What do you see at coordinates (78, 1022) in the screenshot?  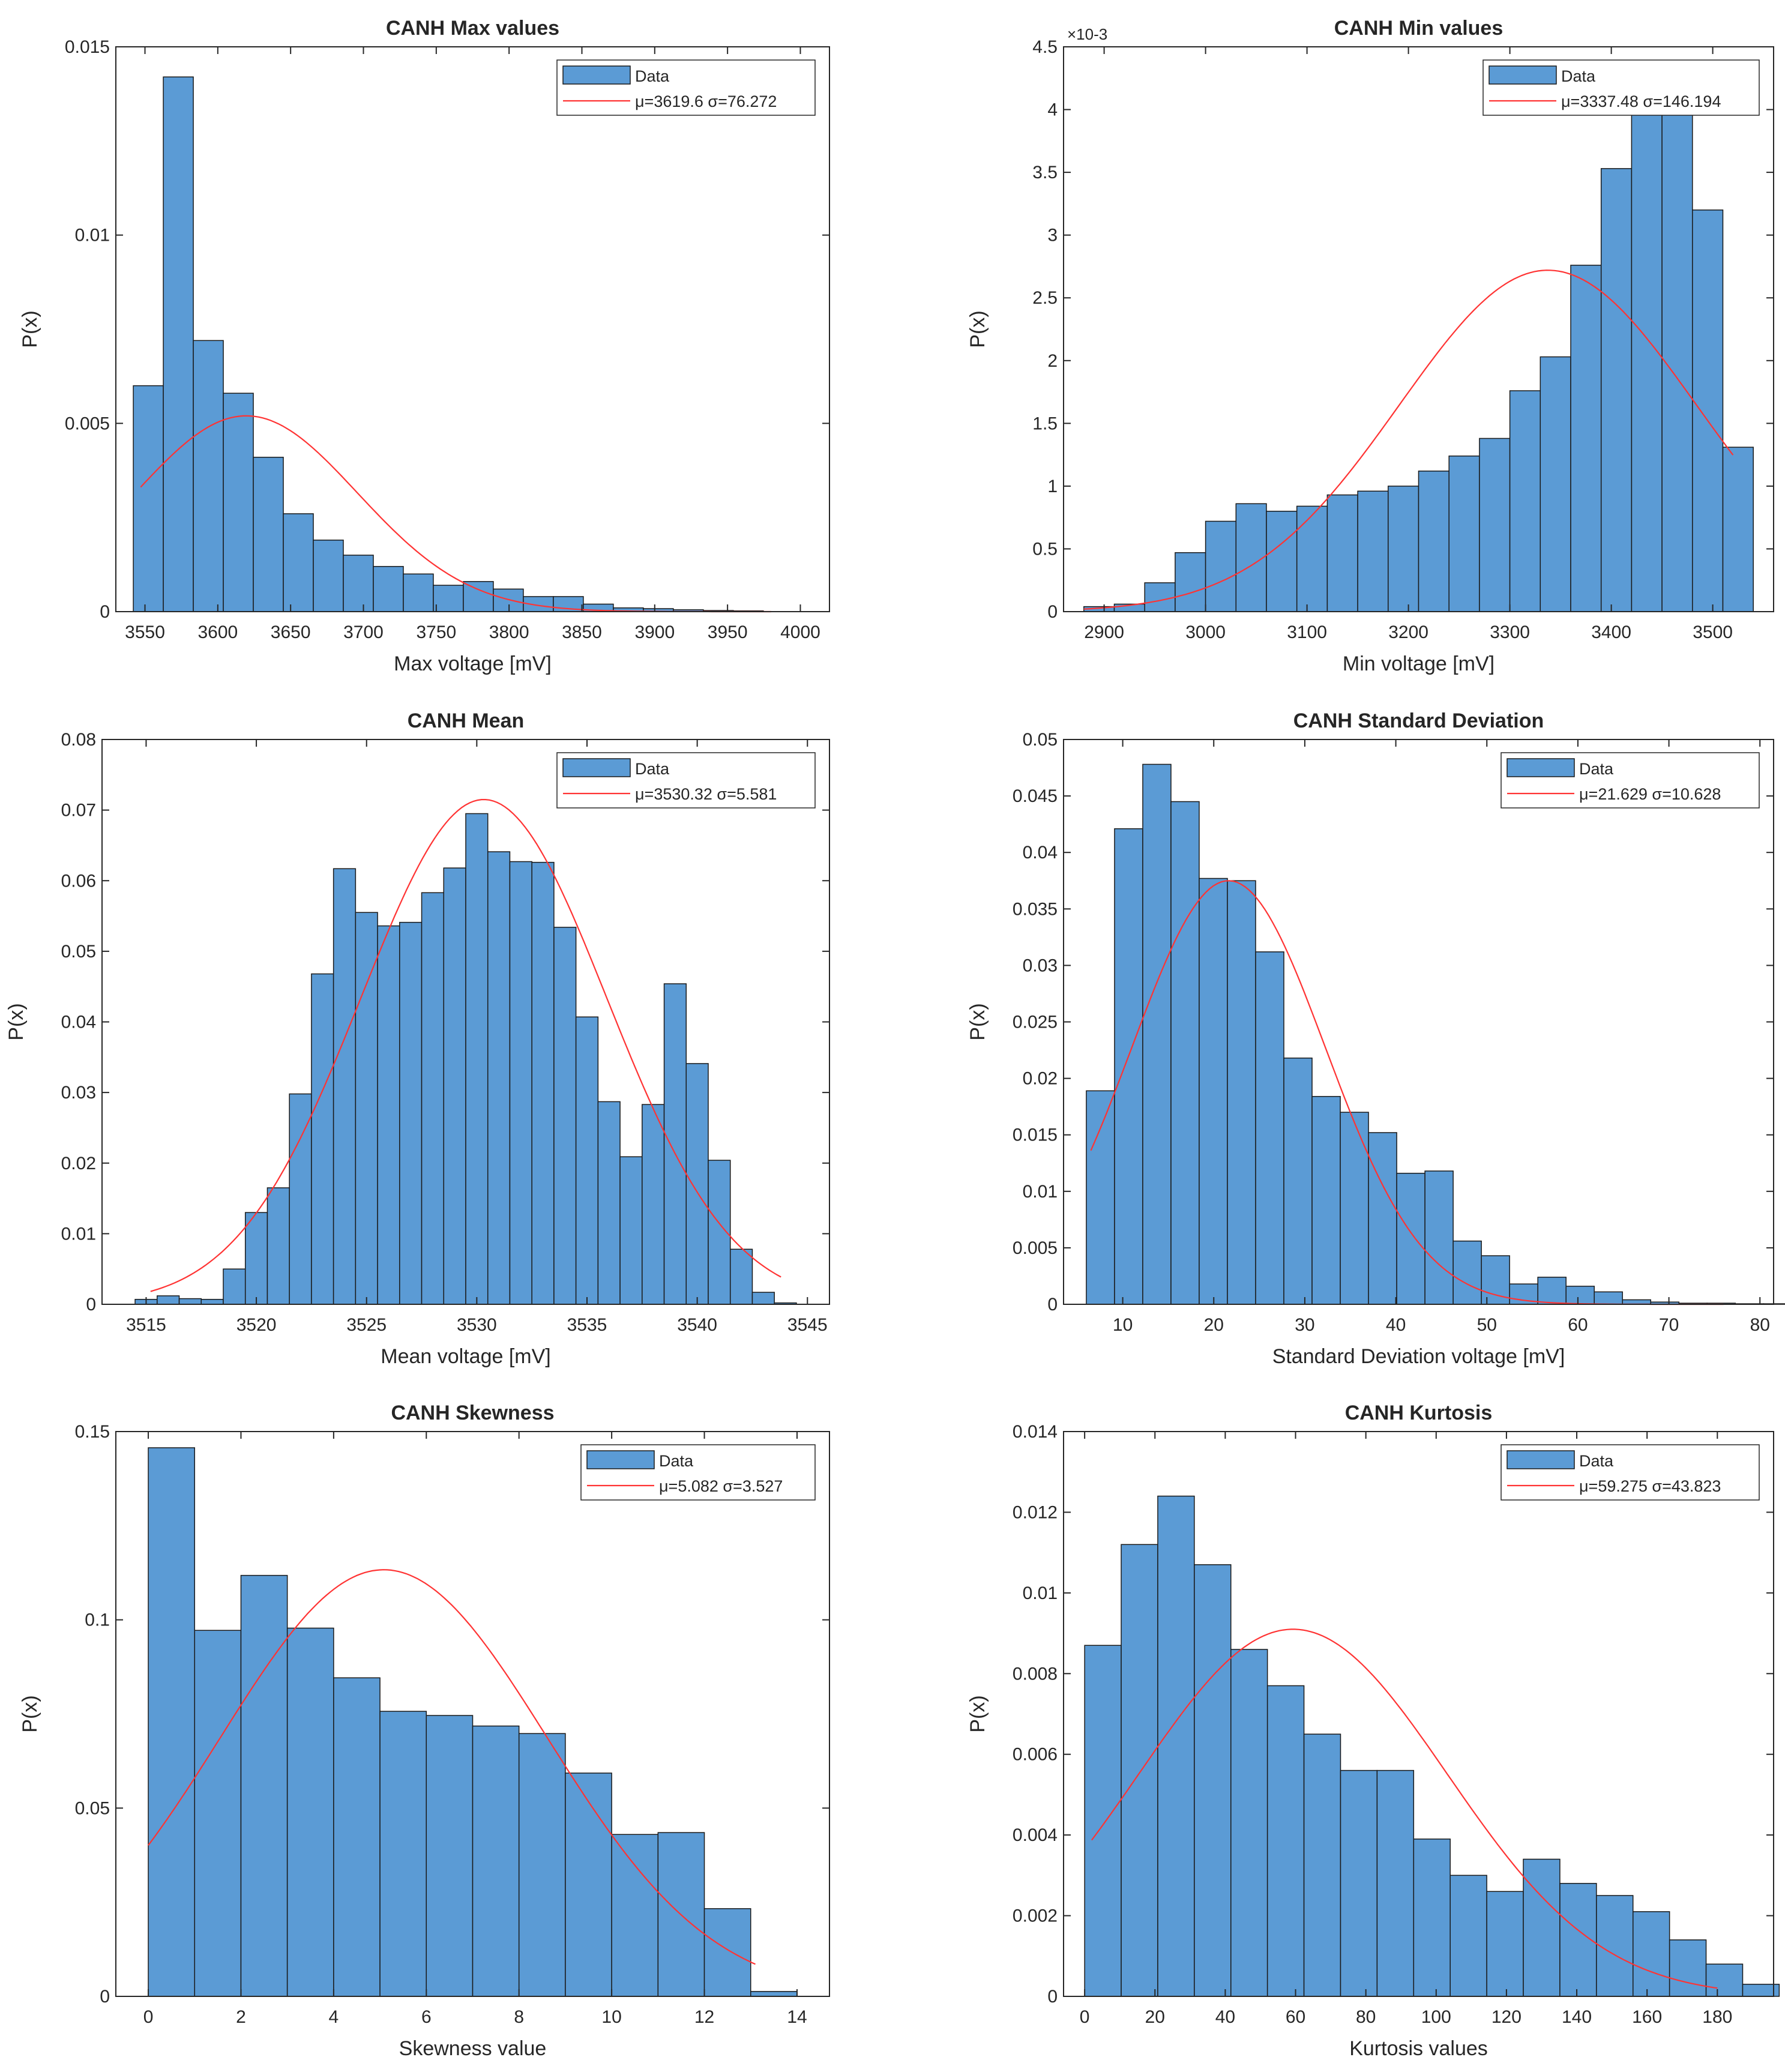 I see `y-tick-label: 0.04` at bounding box center [78, 1022].